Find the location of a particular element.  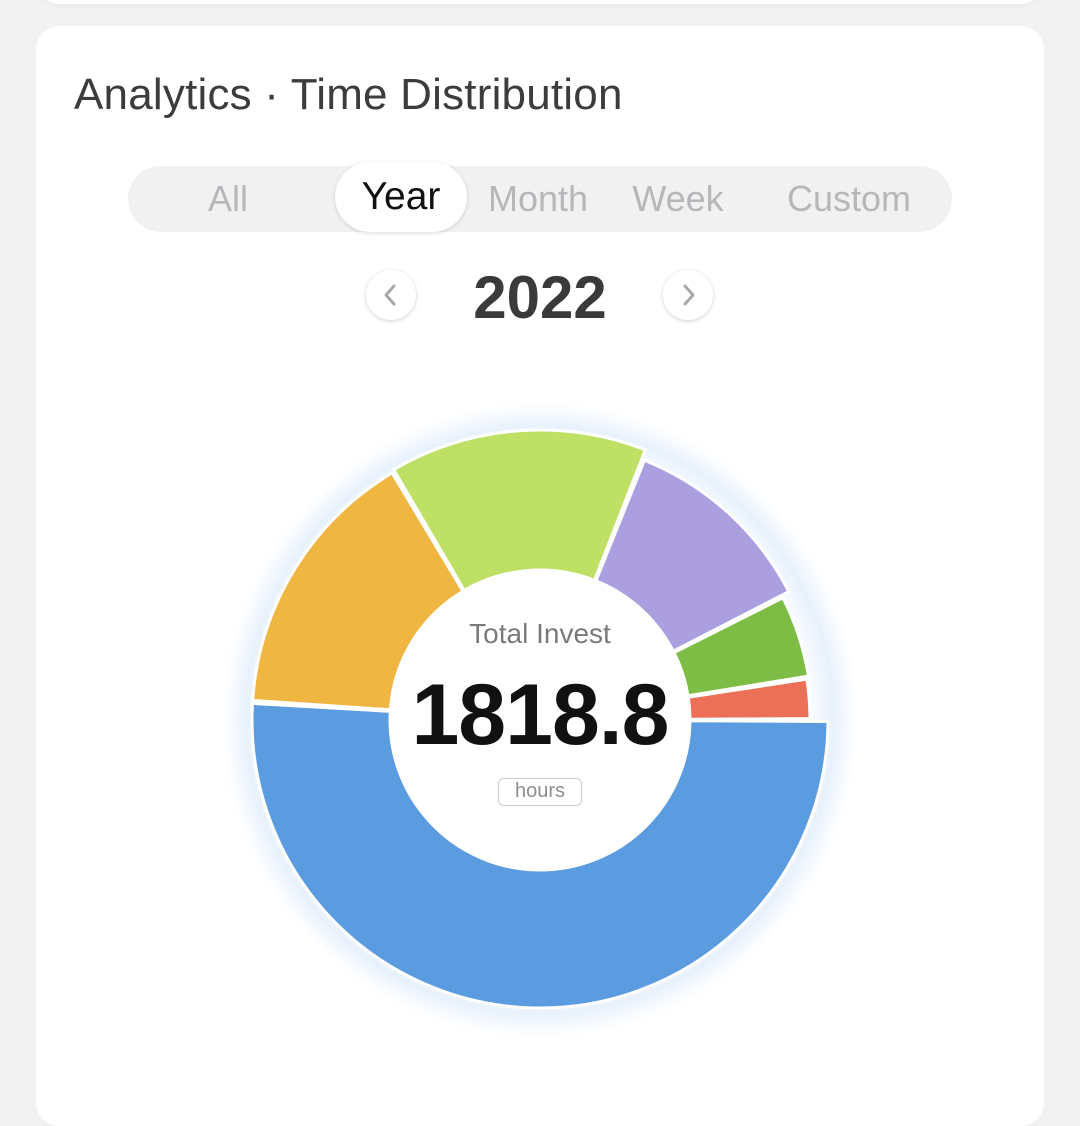

tab-custom: Custom is located at coordinates (849, 198).